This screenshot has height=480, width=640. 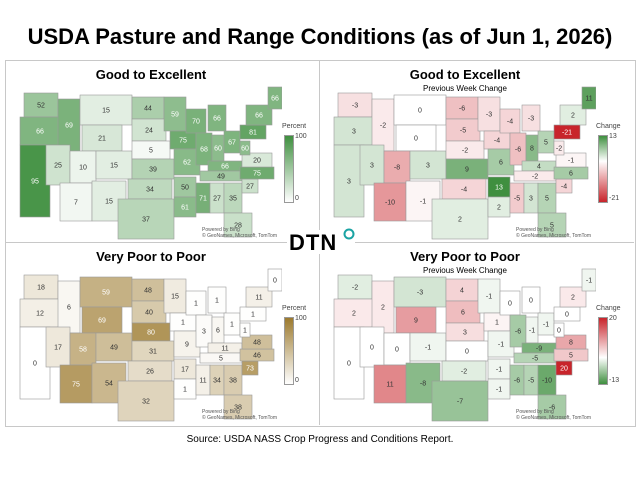 I want to click on value-label-wi: 70, so click(x=196, y=122).